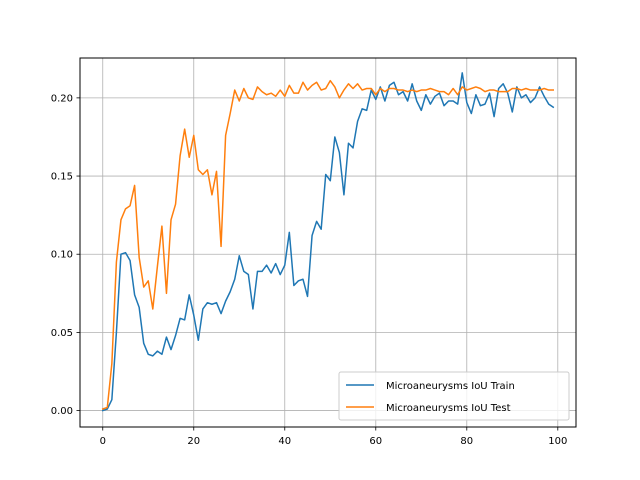 This screenshot has width=640, height=480. I want to click on y-tick-label: 0.10, so click(62, 255).